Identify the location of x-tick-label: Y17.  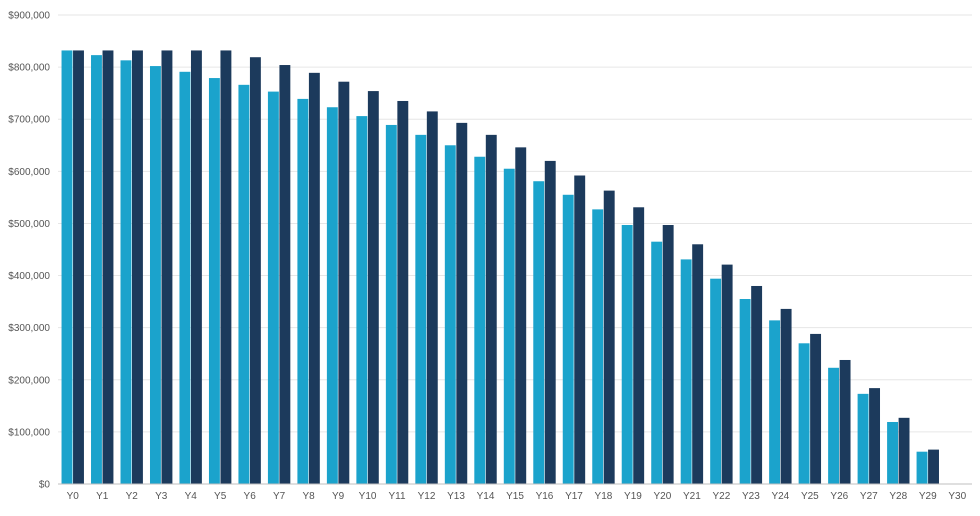
(574, 496).